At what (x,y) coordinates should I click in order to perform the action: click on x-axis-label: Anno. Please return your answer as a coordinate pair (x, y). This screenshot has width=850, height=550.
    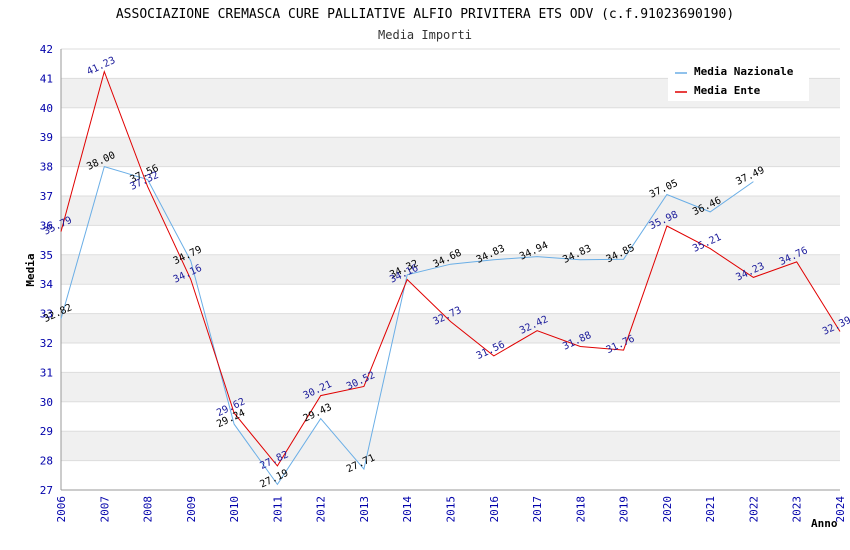
    Looking at the image, I should click on (824, 523).